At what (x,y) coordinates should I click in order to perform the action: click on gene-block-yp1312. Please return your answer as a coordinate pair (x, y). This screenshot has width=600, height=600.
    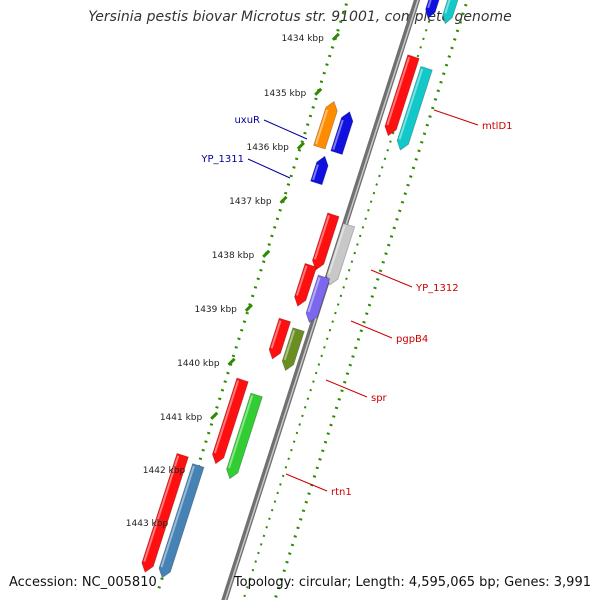
    Looking at the image, I should click on (341, 254).